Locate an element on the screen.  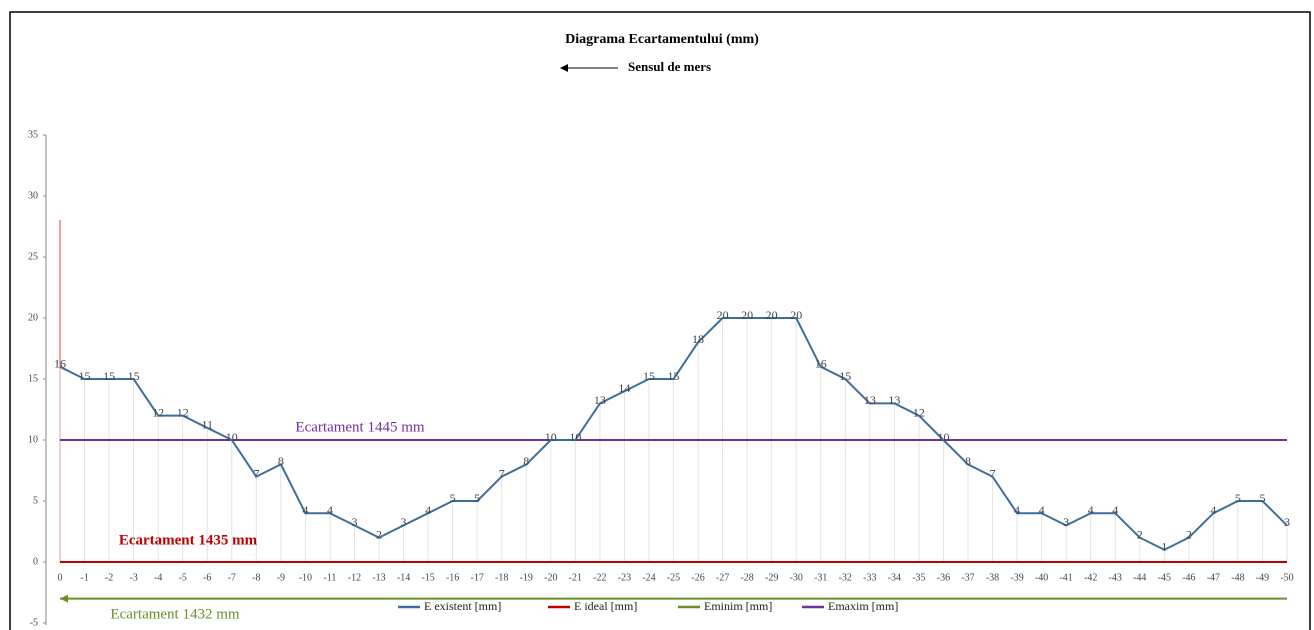
x-tick-label: -42 is located at coordinates (1090, 577).